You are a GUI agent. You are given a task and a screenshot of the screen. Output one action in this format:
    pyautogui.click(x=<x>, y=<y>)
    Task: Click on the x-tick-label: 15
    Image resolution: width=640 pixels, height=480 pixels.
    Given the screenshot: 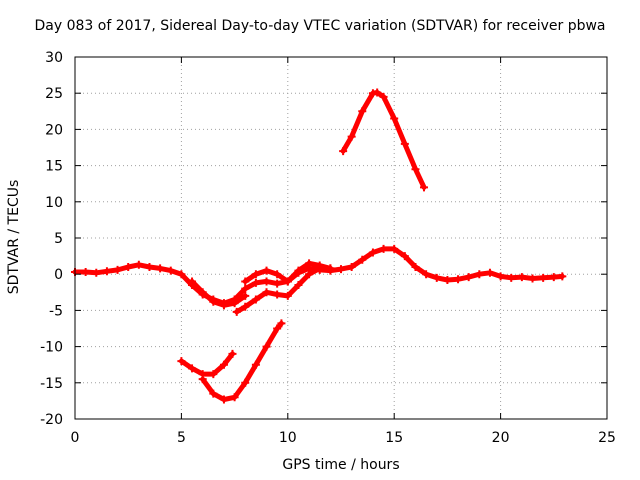 What is the action you would take?
    pyautogui.click(x=394, y=438)
    